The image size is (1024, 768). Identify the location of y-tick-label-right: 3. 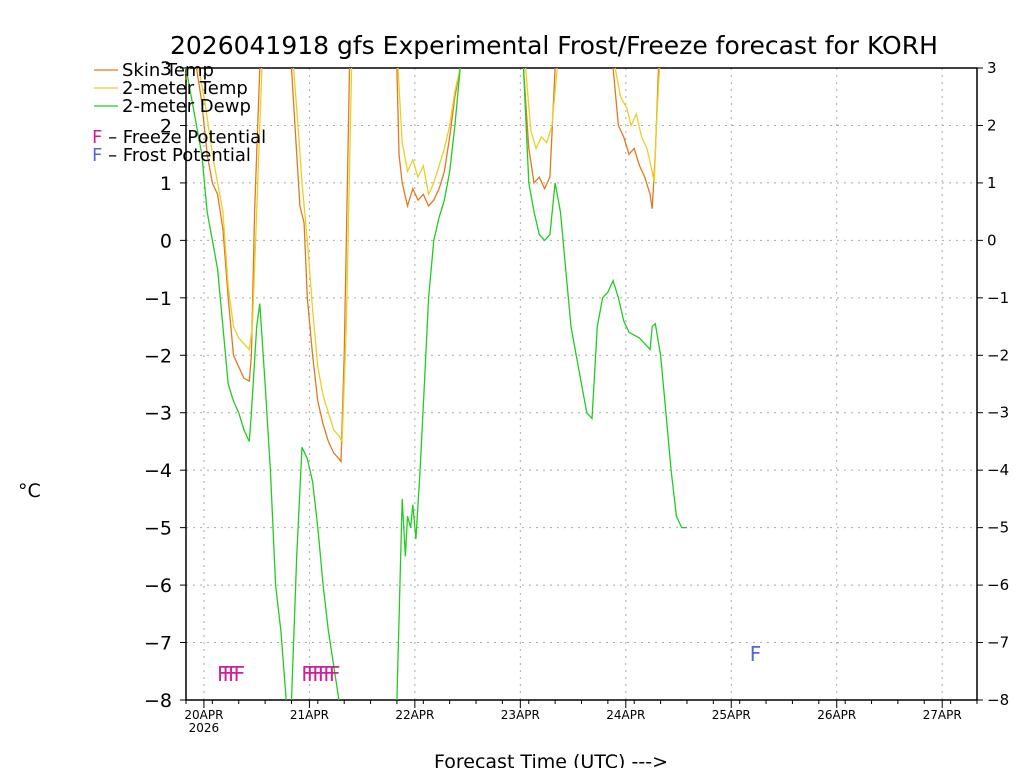
(992, 68).